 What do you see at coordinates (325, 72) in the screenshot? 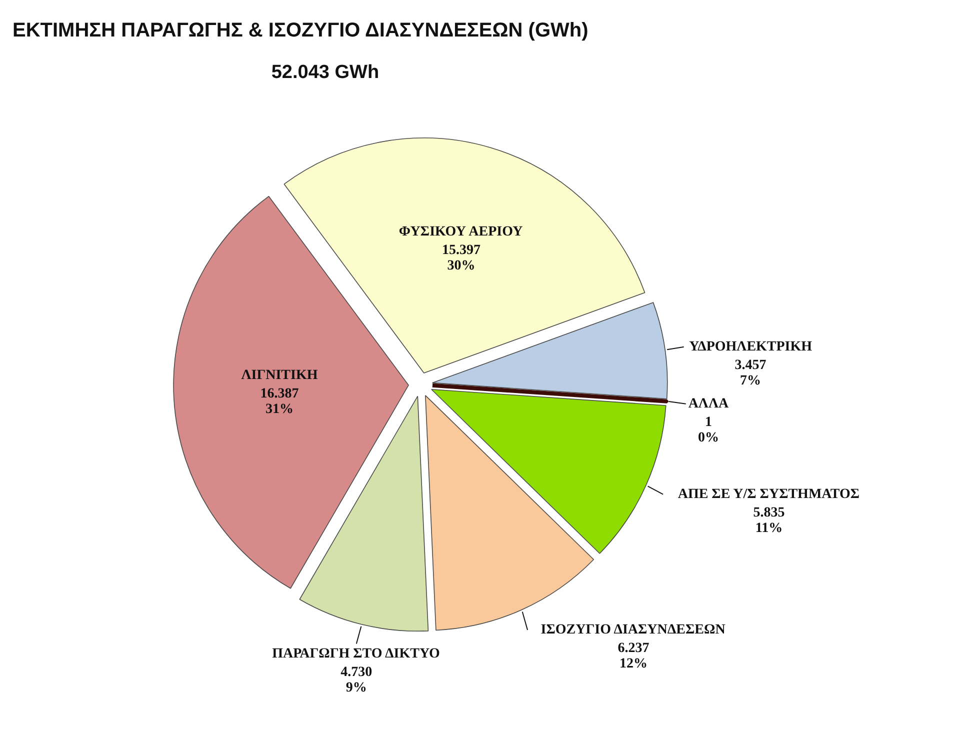
I see `chart-subtitle: 52.043 GWh` at bounding box center [325, 72].